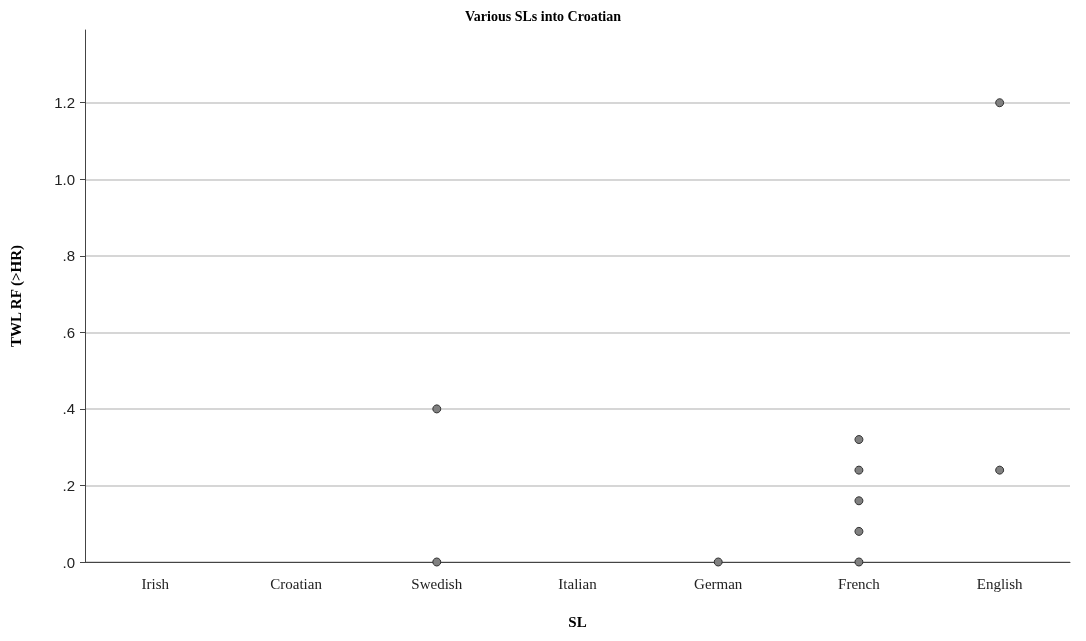  I want to click on x-tick-label: German, so click(718, 583).